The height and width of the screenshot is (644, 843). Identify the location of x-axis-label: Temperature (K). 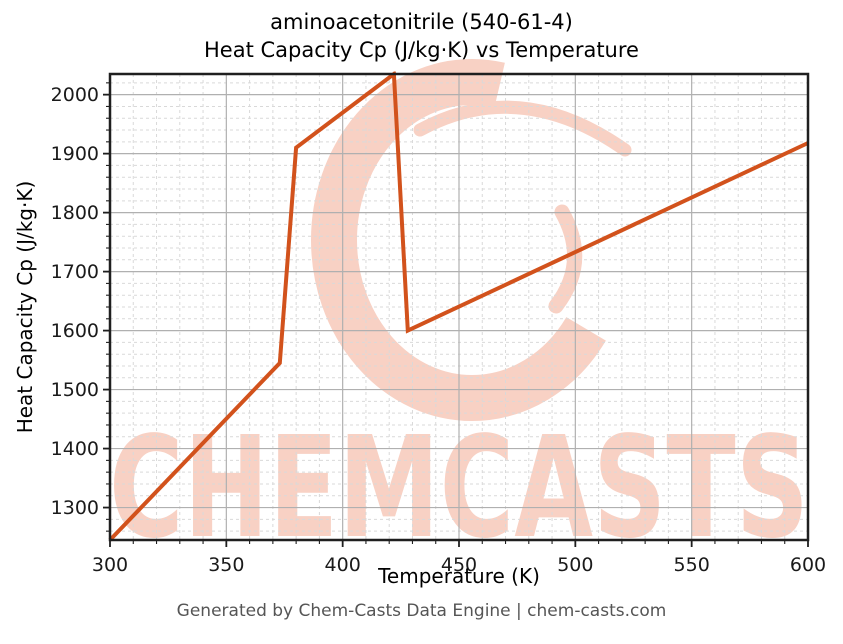
(459, 576).